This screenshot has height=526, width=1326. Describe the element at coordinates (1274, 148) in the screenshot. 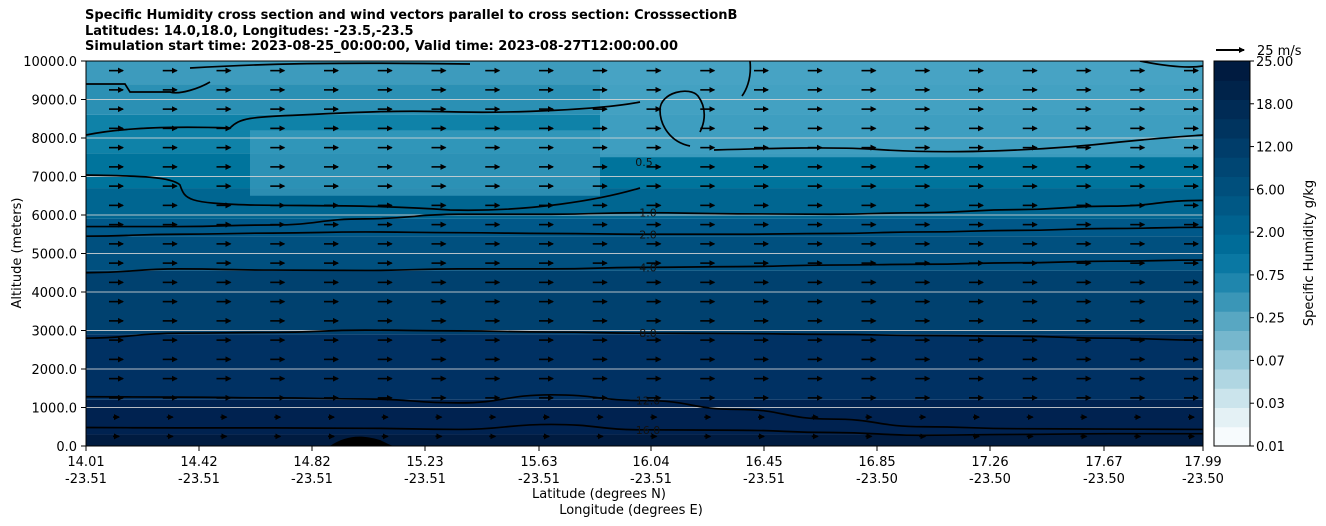

I see `colorbar-tick-label: 12.00` at that location.